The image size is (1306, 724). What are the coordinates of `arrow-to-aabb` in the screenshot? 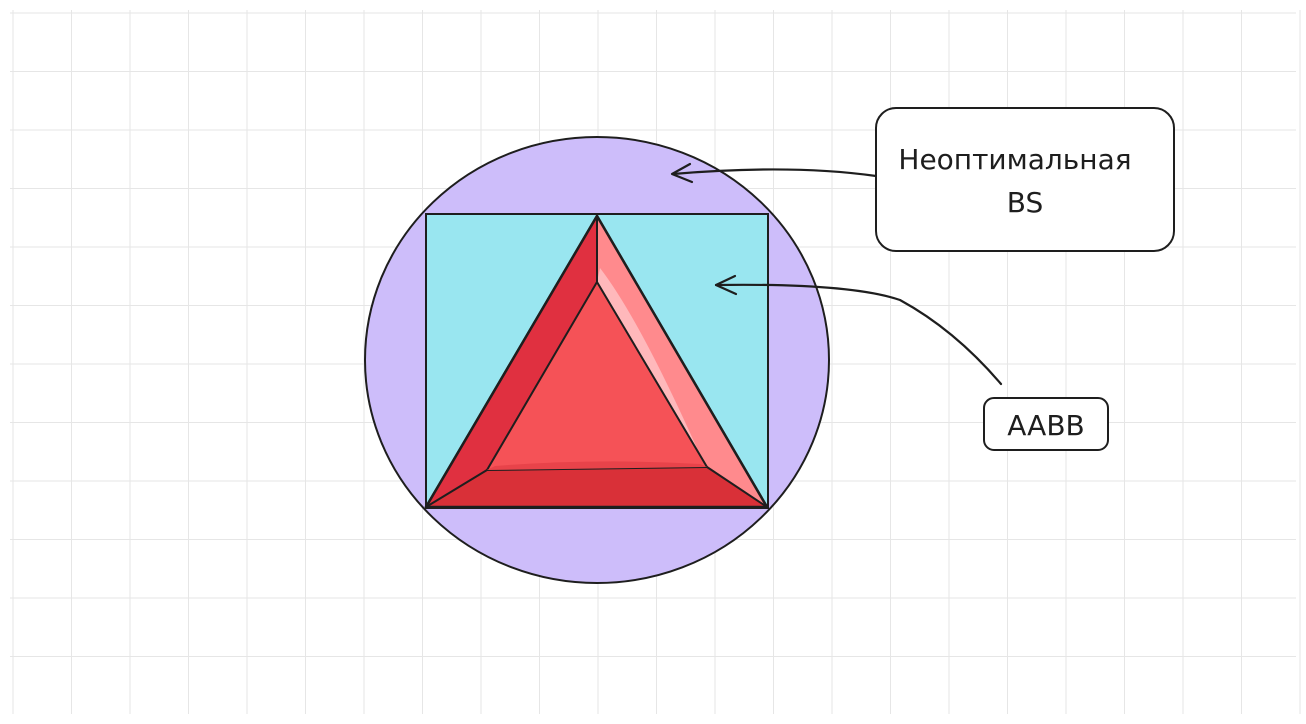 It's located at (858, 330).